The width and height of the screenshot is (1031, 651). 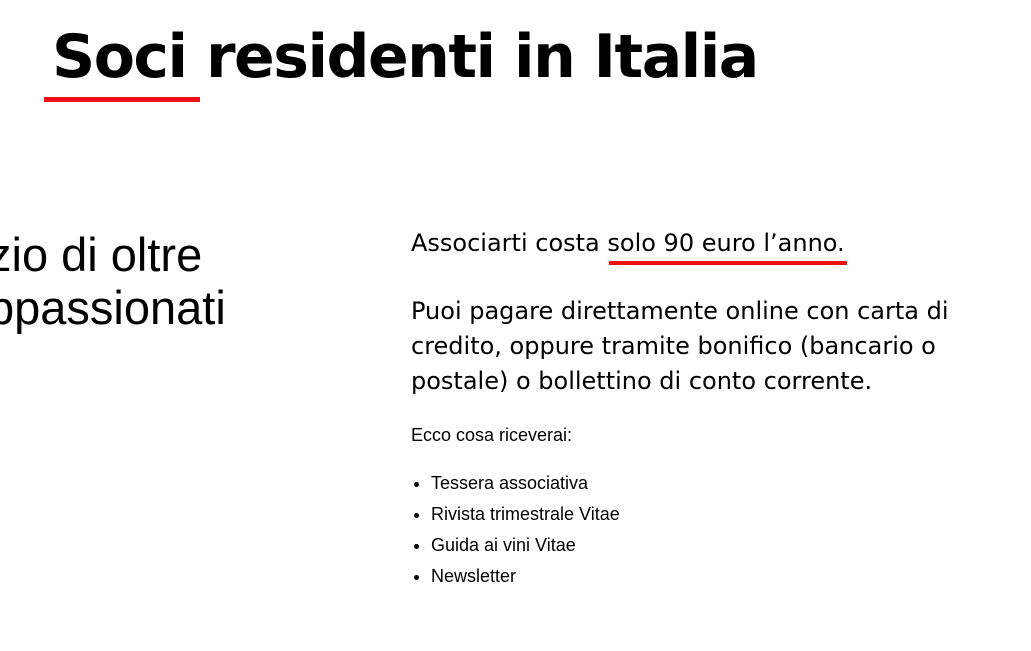 What do you see at coordinates (405, 57) in the screenshot?
I see `page-title: Soci residenti in Italia` at bounding box center [405, 57].